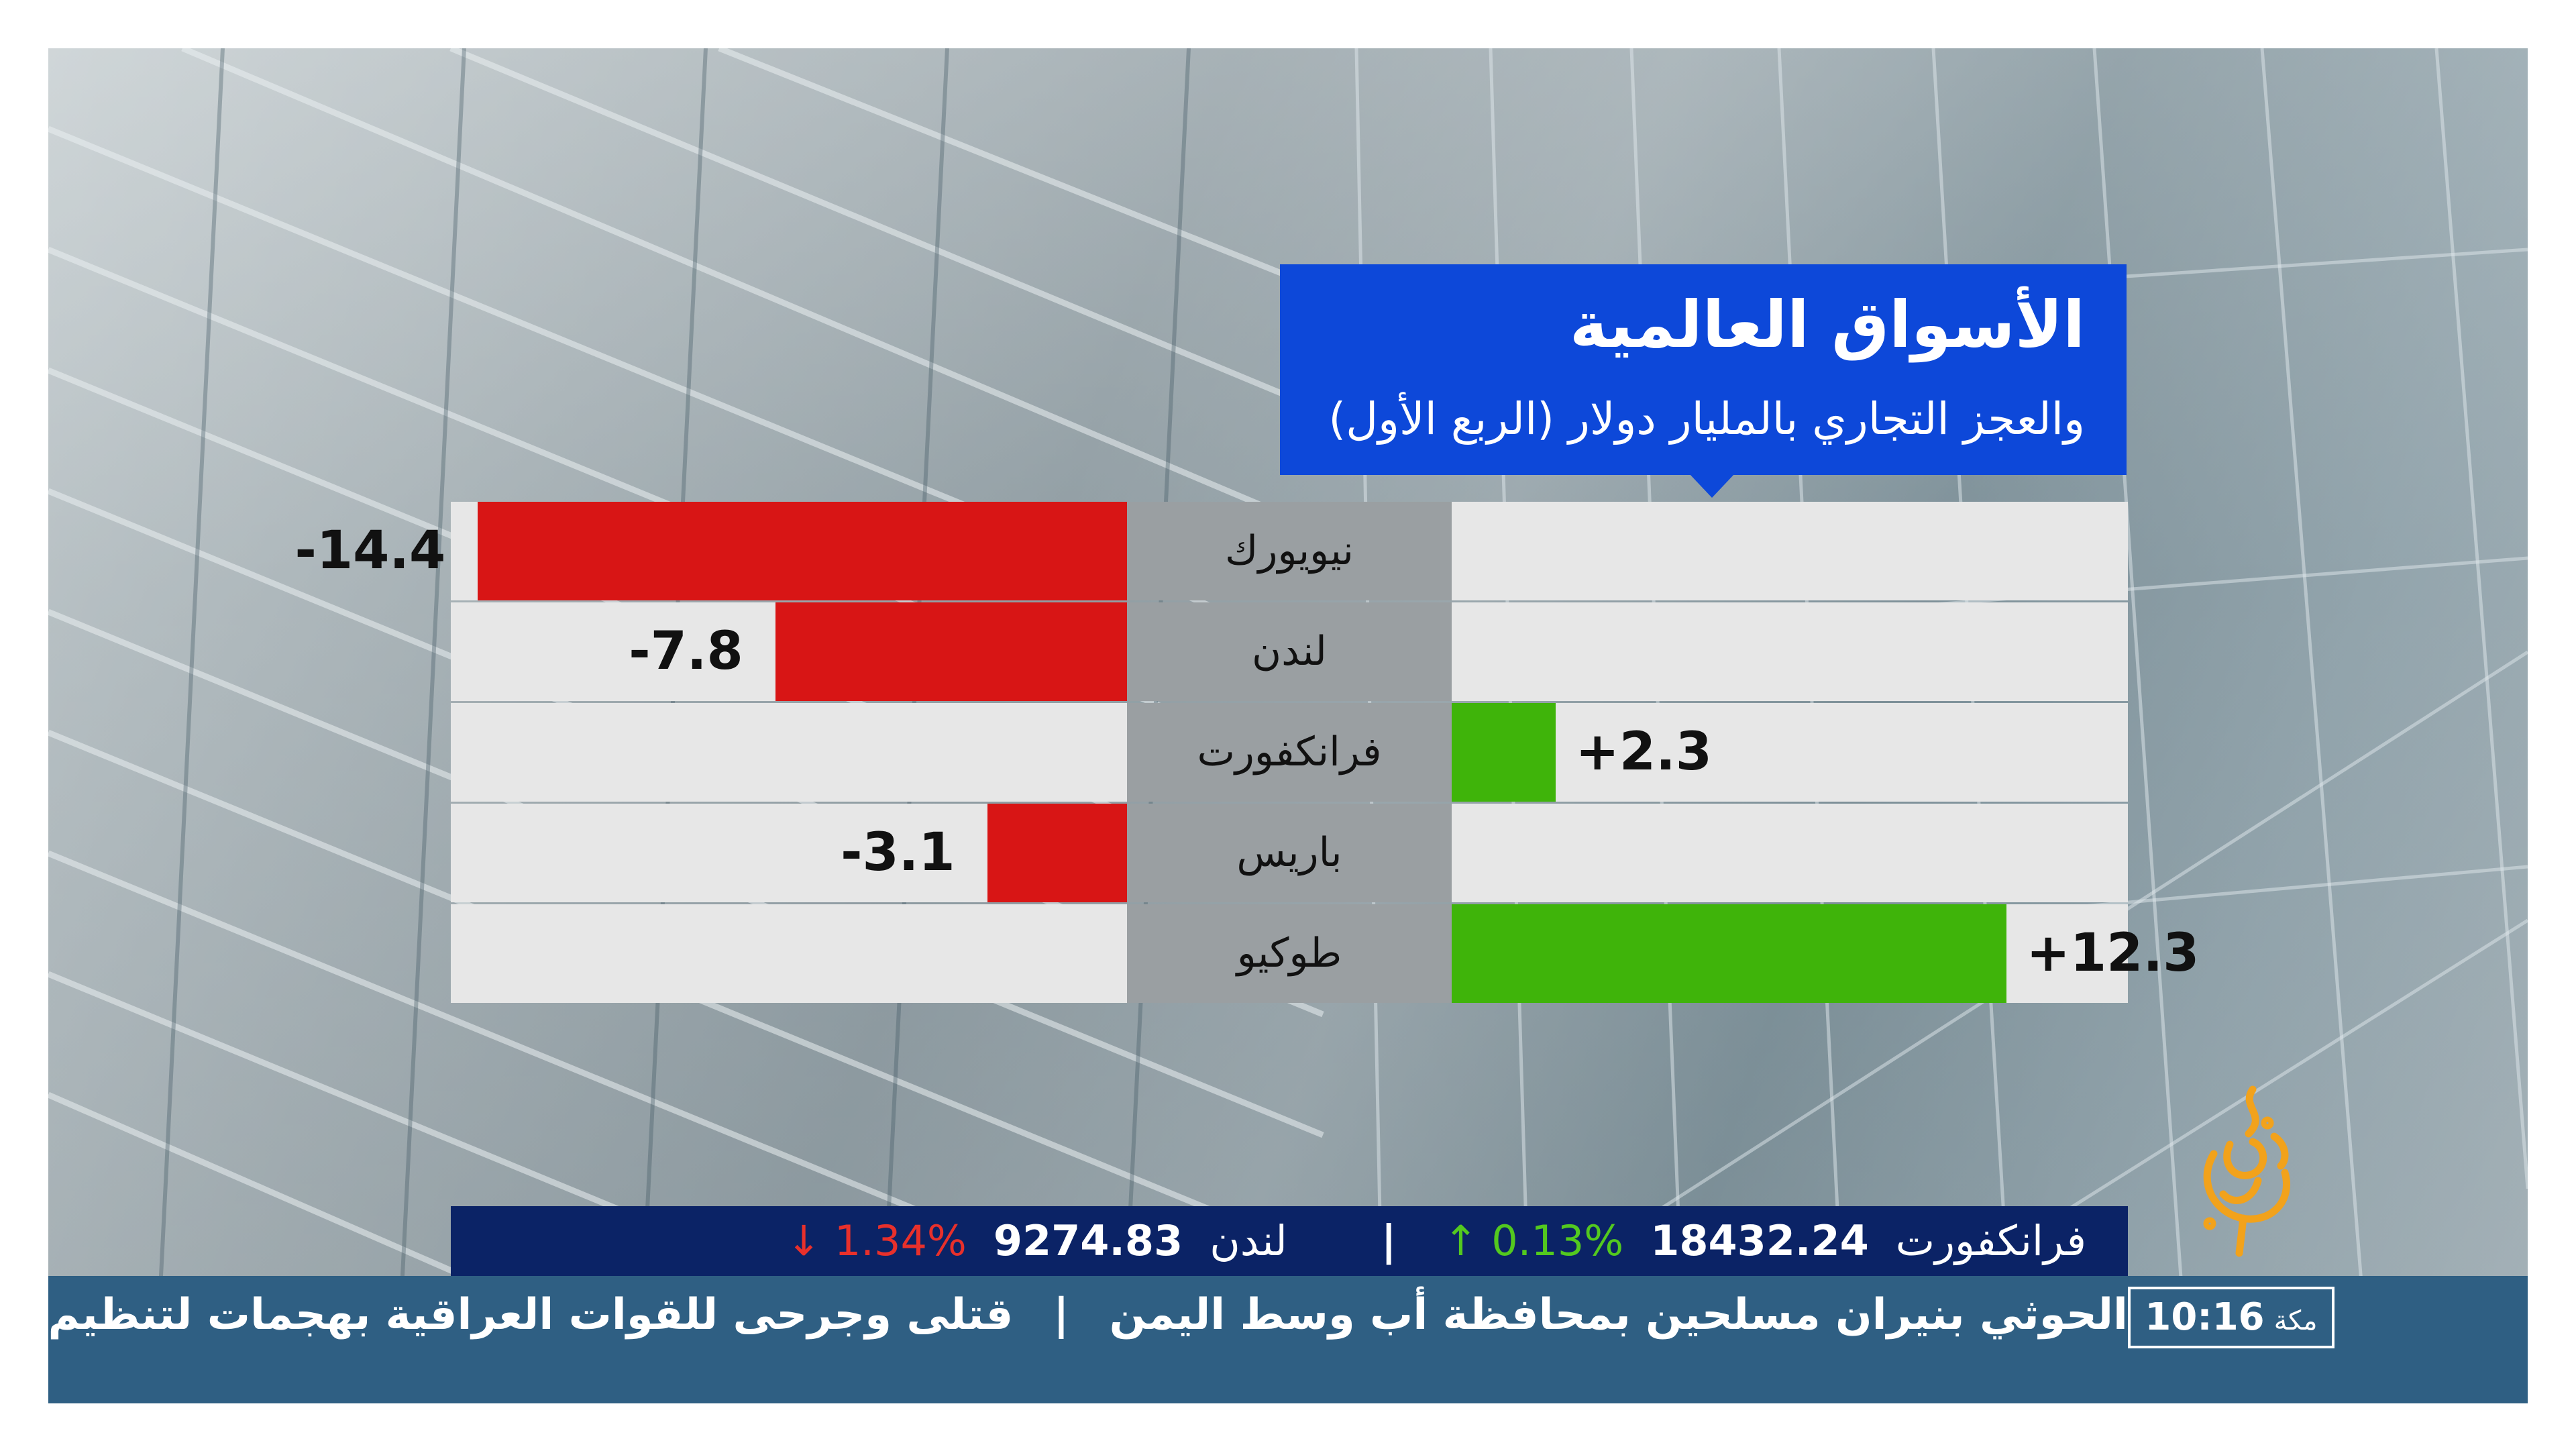  I want to click on category-label: طوكيو, so click(1289, 953).